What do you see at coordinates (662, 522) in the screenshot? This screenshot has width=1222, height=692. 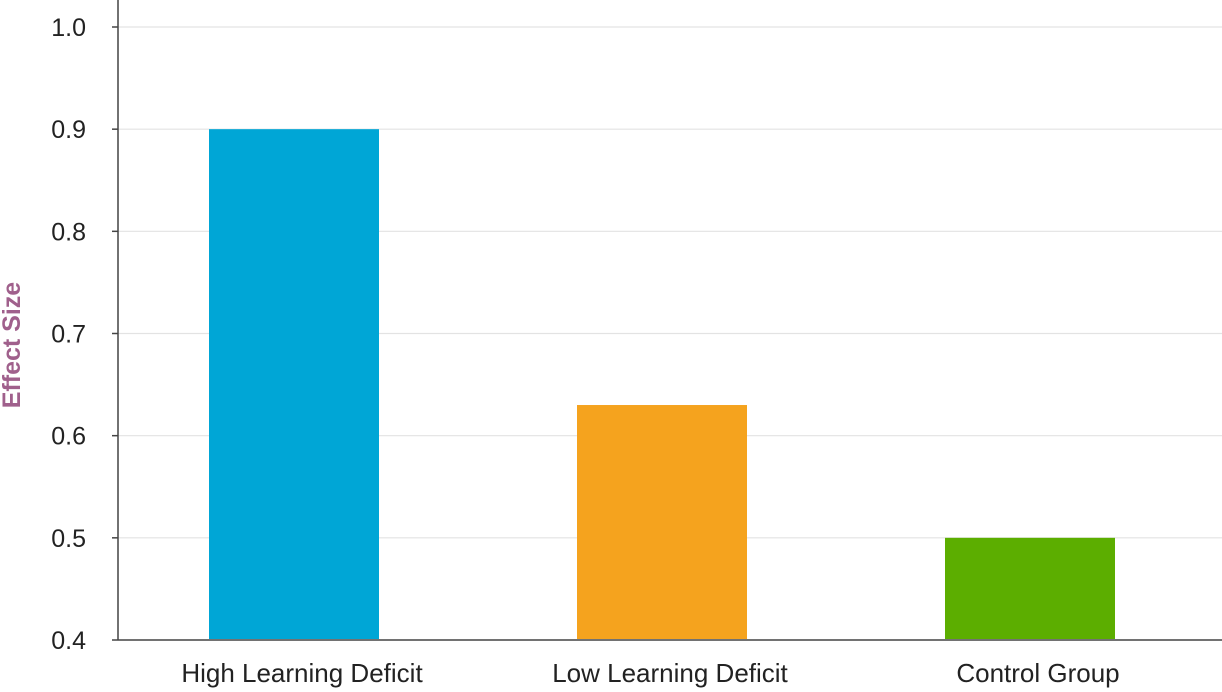 I see `bar-low-learning-deficit` at bounding box center [662, 522].